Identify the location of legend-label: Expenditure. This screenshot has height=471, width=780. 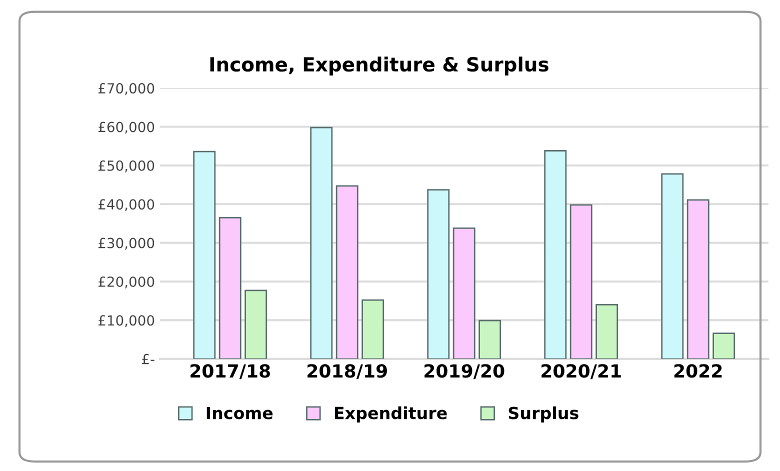
(390, 414).